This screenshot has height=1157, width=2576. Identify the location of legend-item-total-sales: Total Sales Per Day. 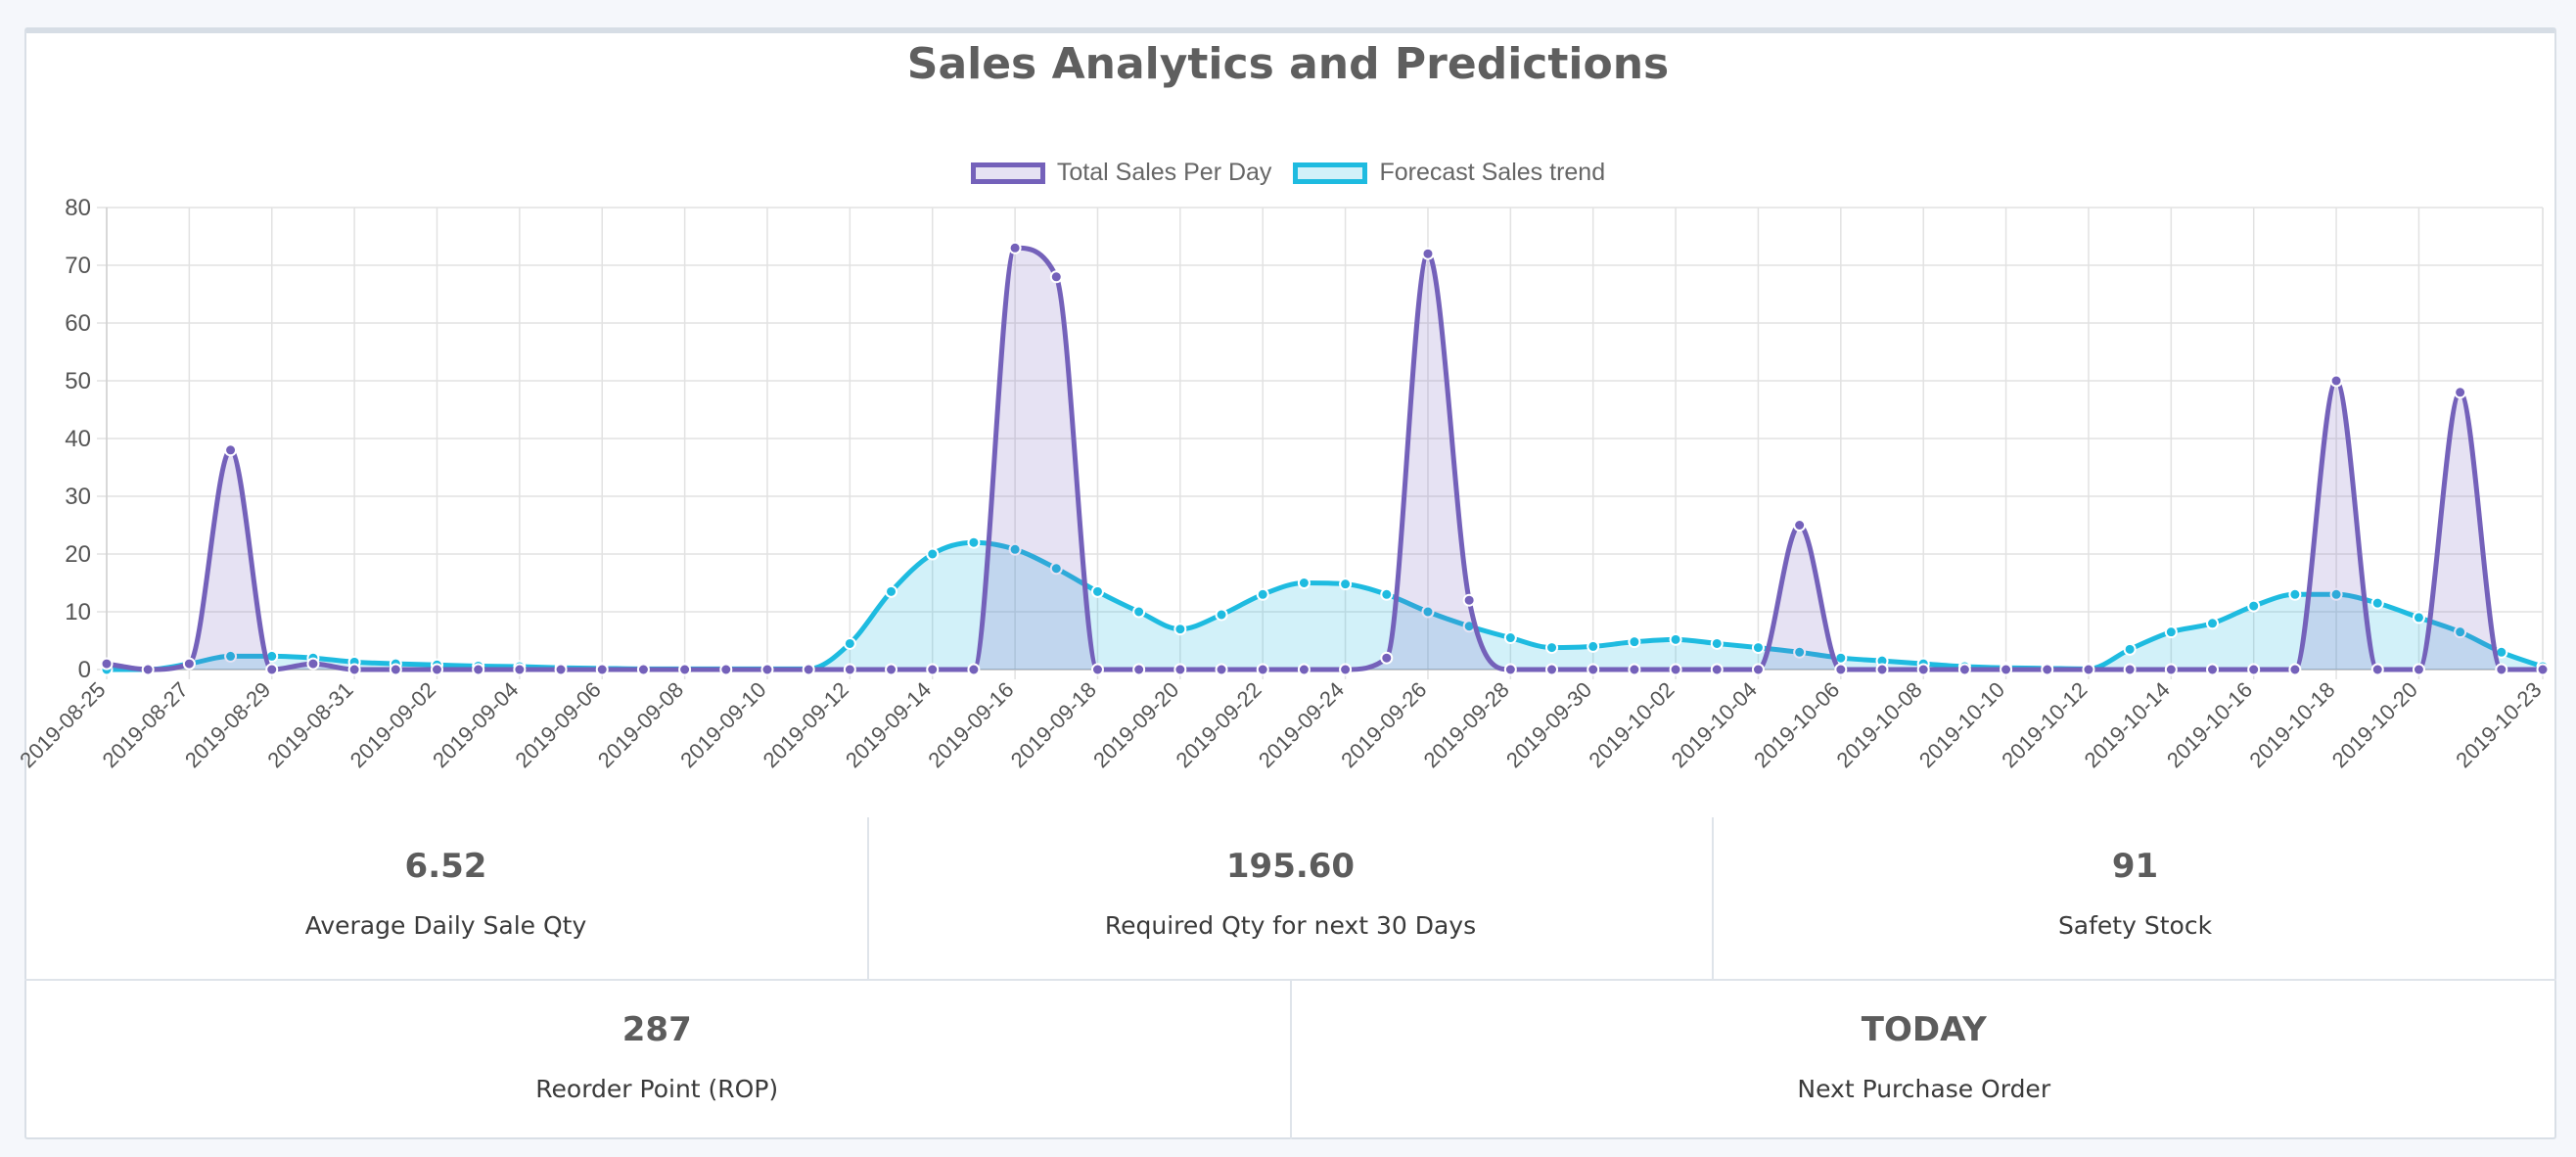
(1120, 173).